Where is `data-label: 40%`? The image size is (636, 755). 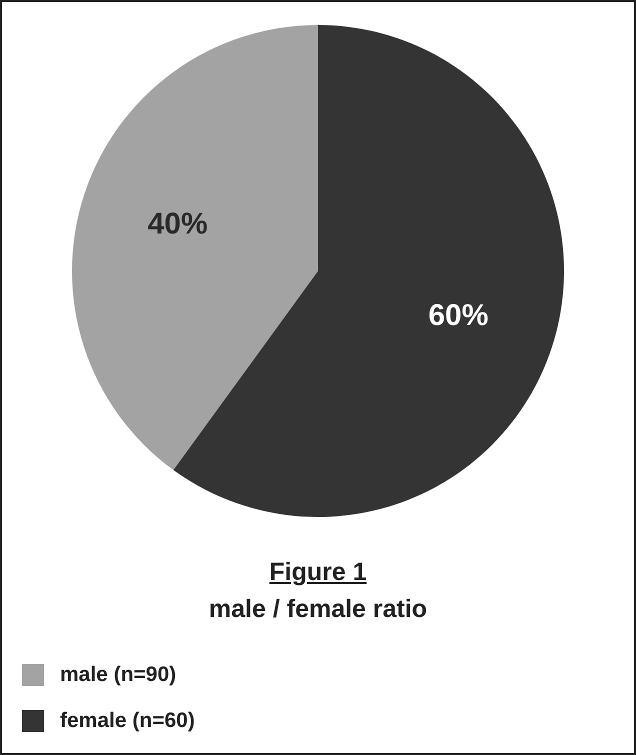 data-label: 40% is located at coordinates (178, 224).